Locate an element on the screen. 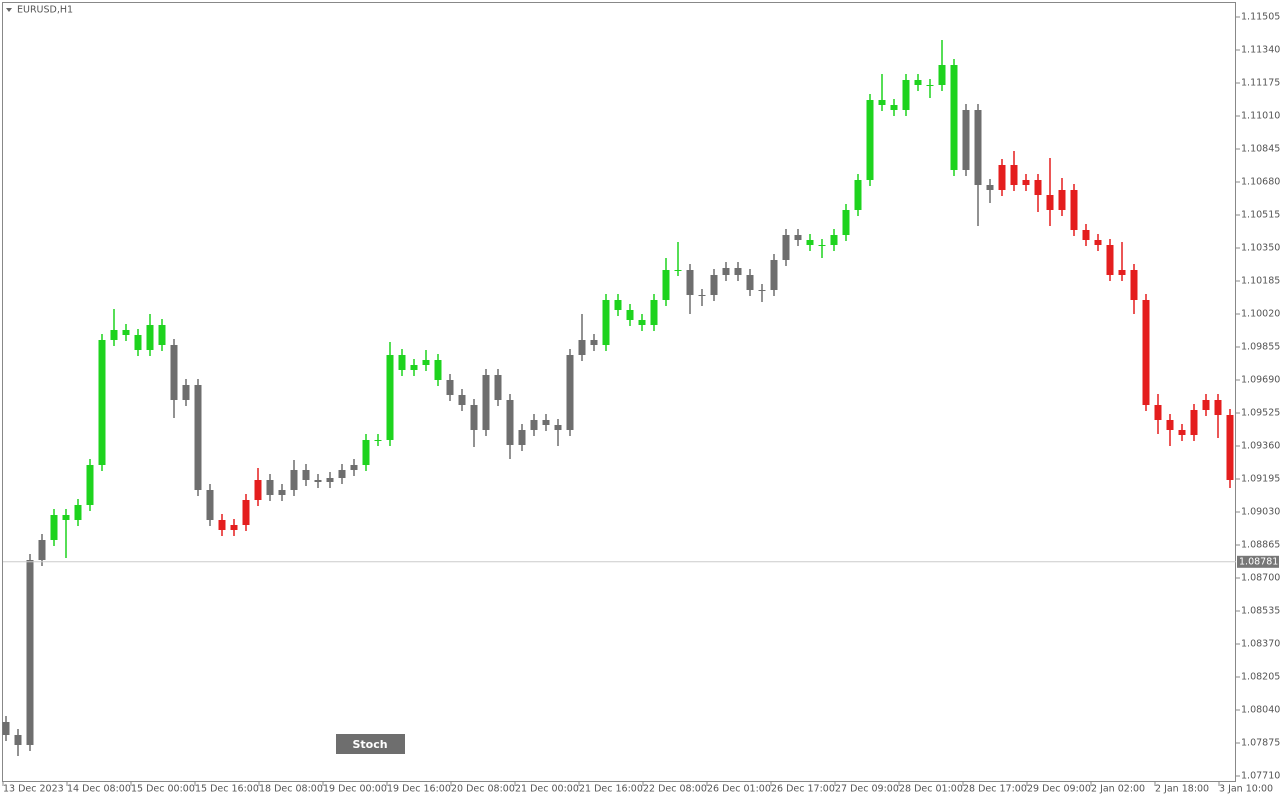 The height and width of the screenshot is (800, 1280). y-tick-label: 1.08700 is located at coordinates (1260, 578).